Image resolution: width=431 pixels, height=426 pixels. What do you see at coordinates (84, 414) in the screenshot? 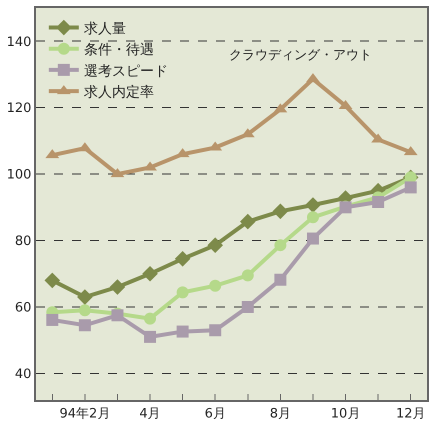
I see `x-tick-label: 94年2月` at bounding box center [84, 414].